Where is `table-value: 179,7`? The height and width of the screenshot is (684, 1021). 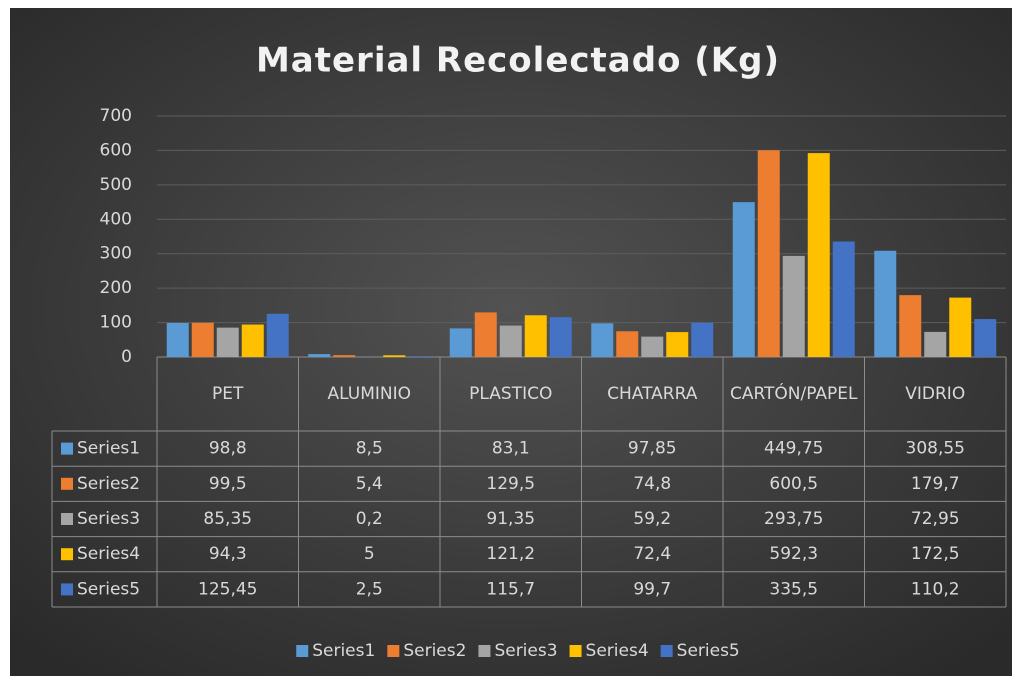 table-value: 179,7 is located at coordinates (935, 484).